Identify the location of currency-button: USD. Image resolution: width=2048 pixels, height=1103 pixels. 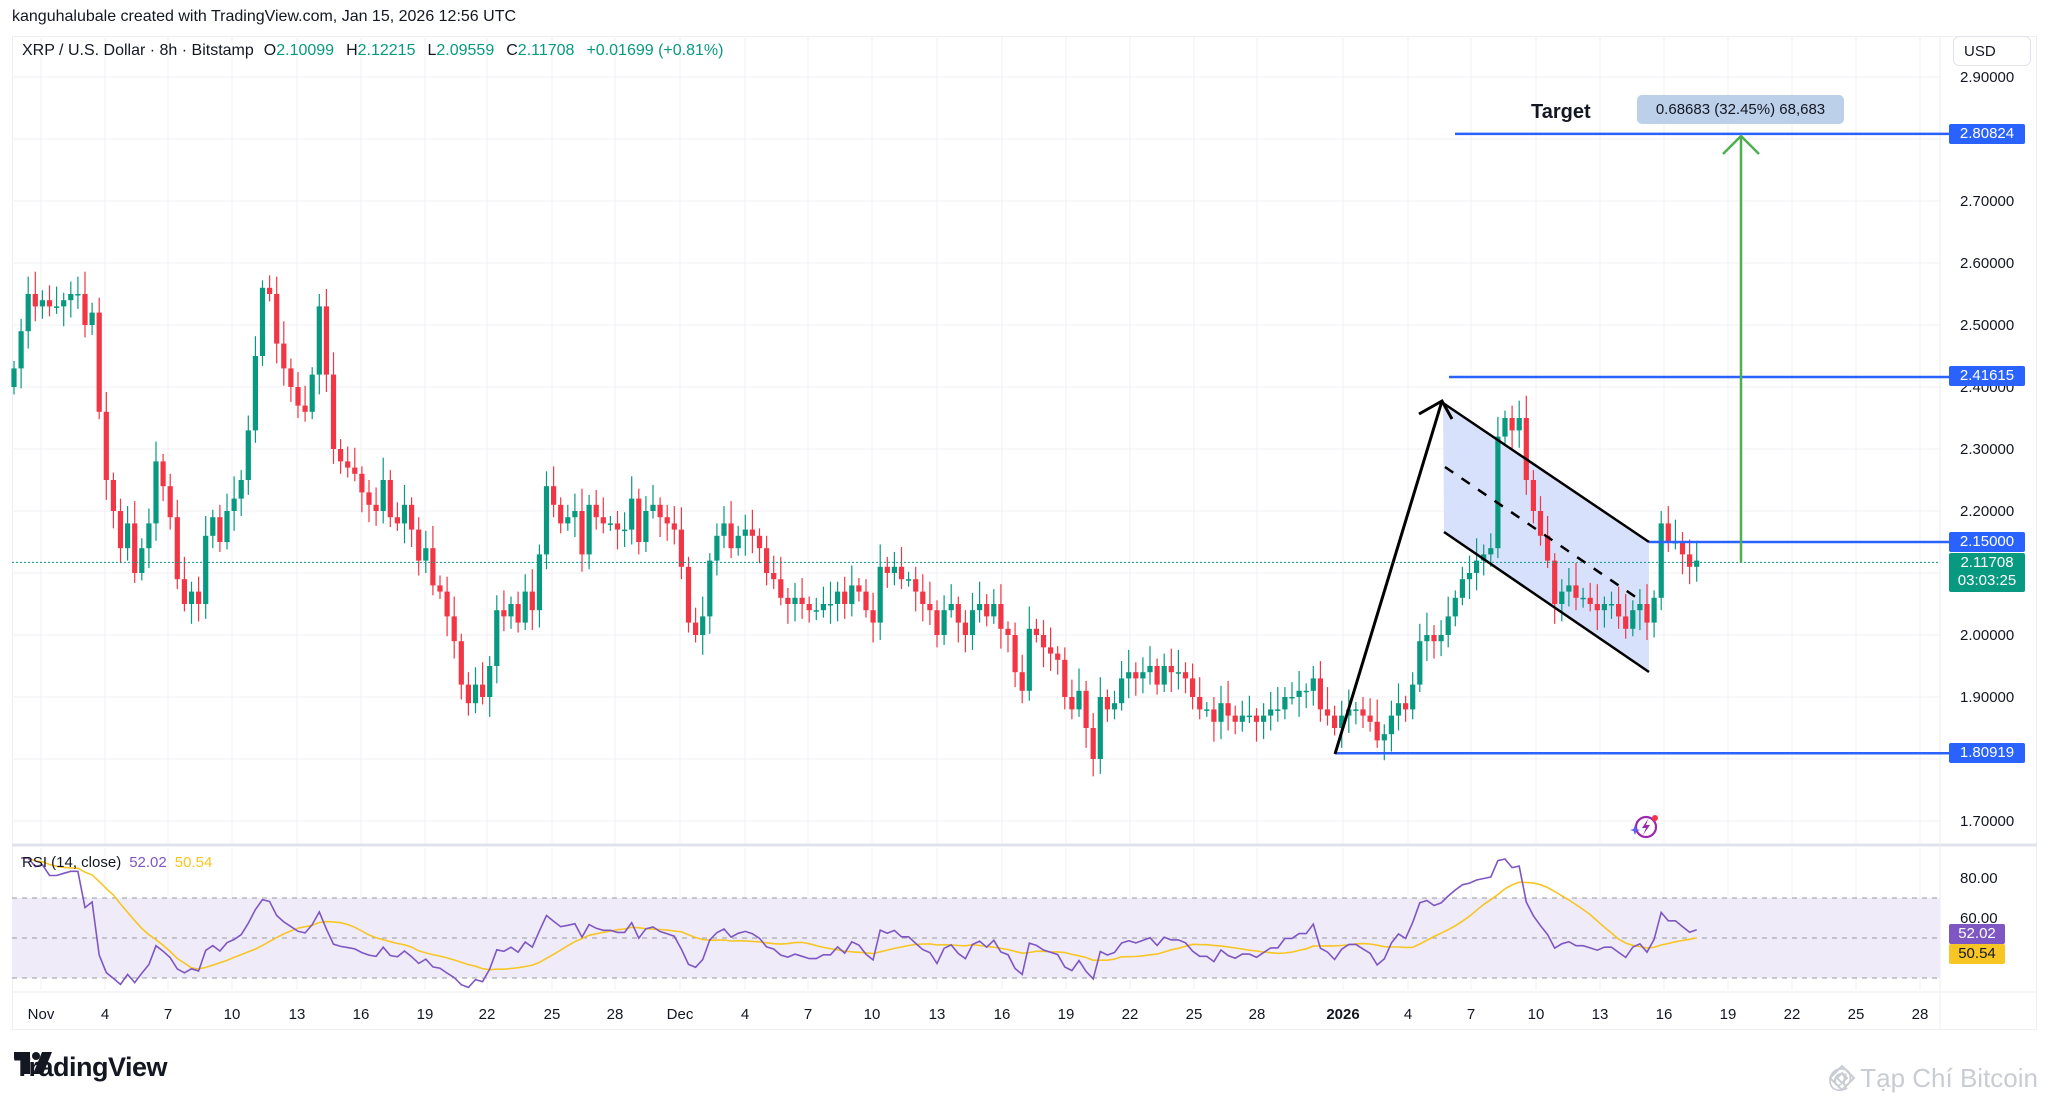
(1992, 51).